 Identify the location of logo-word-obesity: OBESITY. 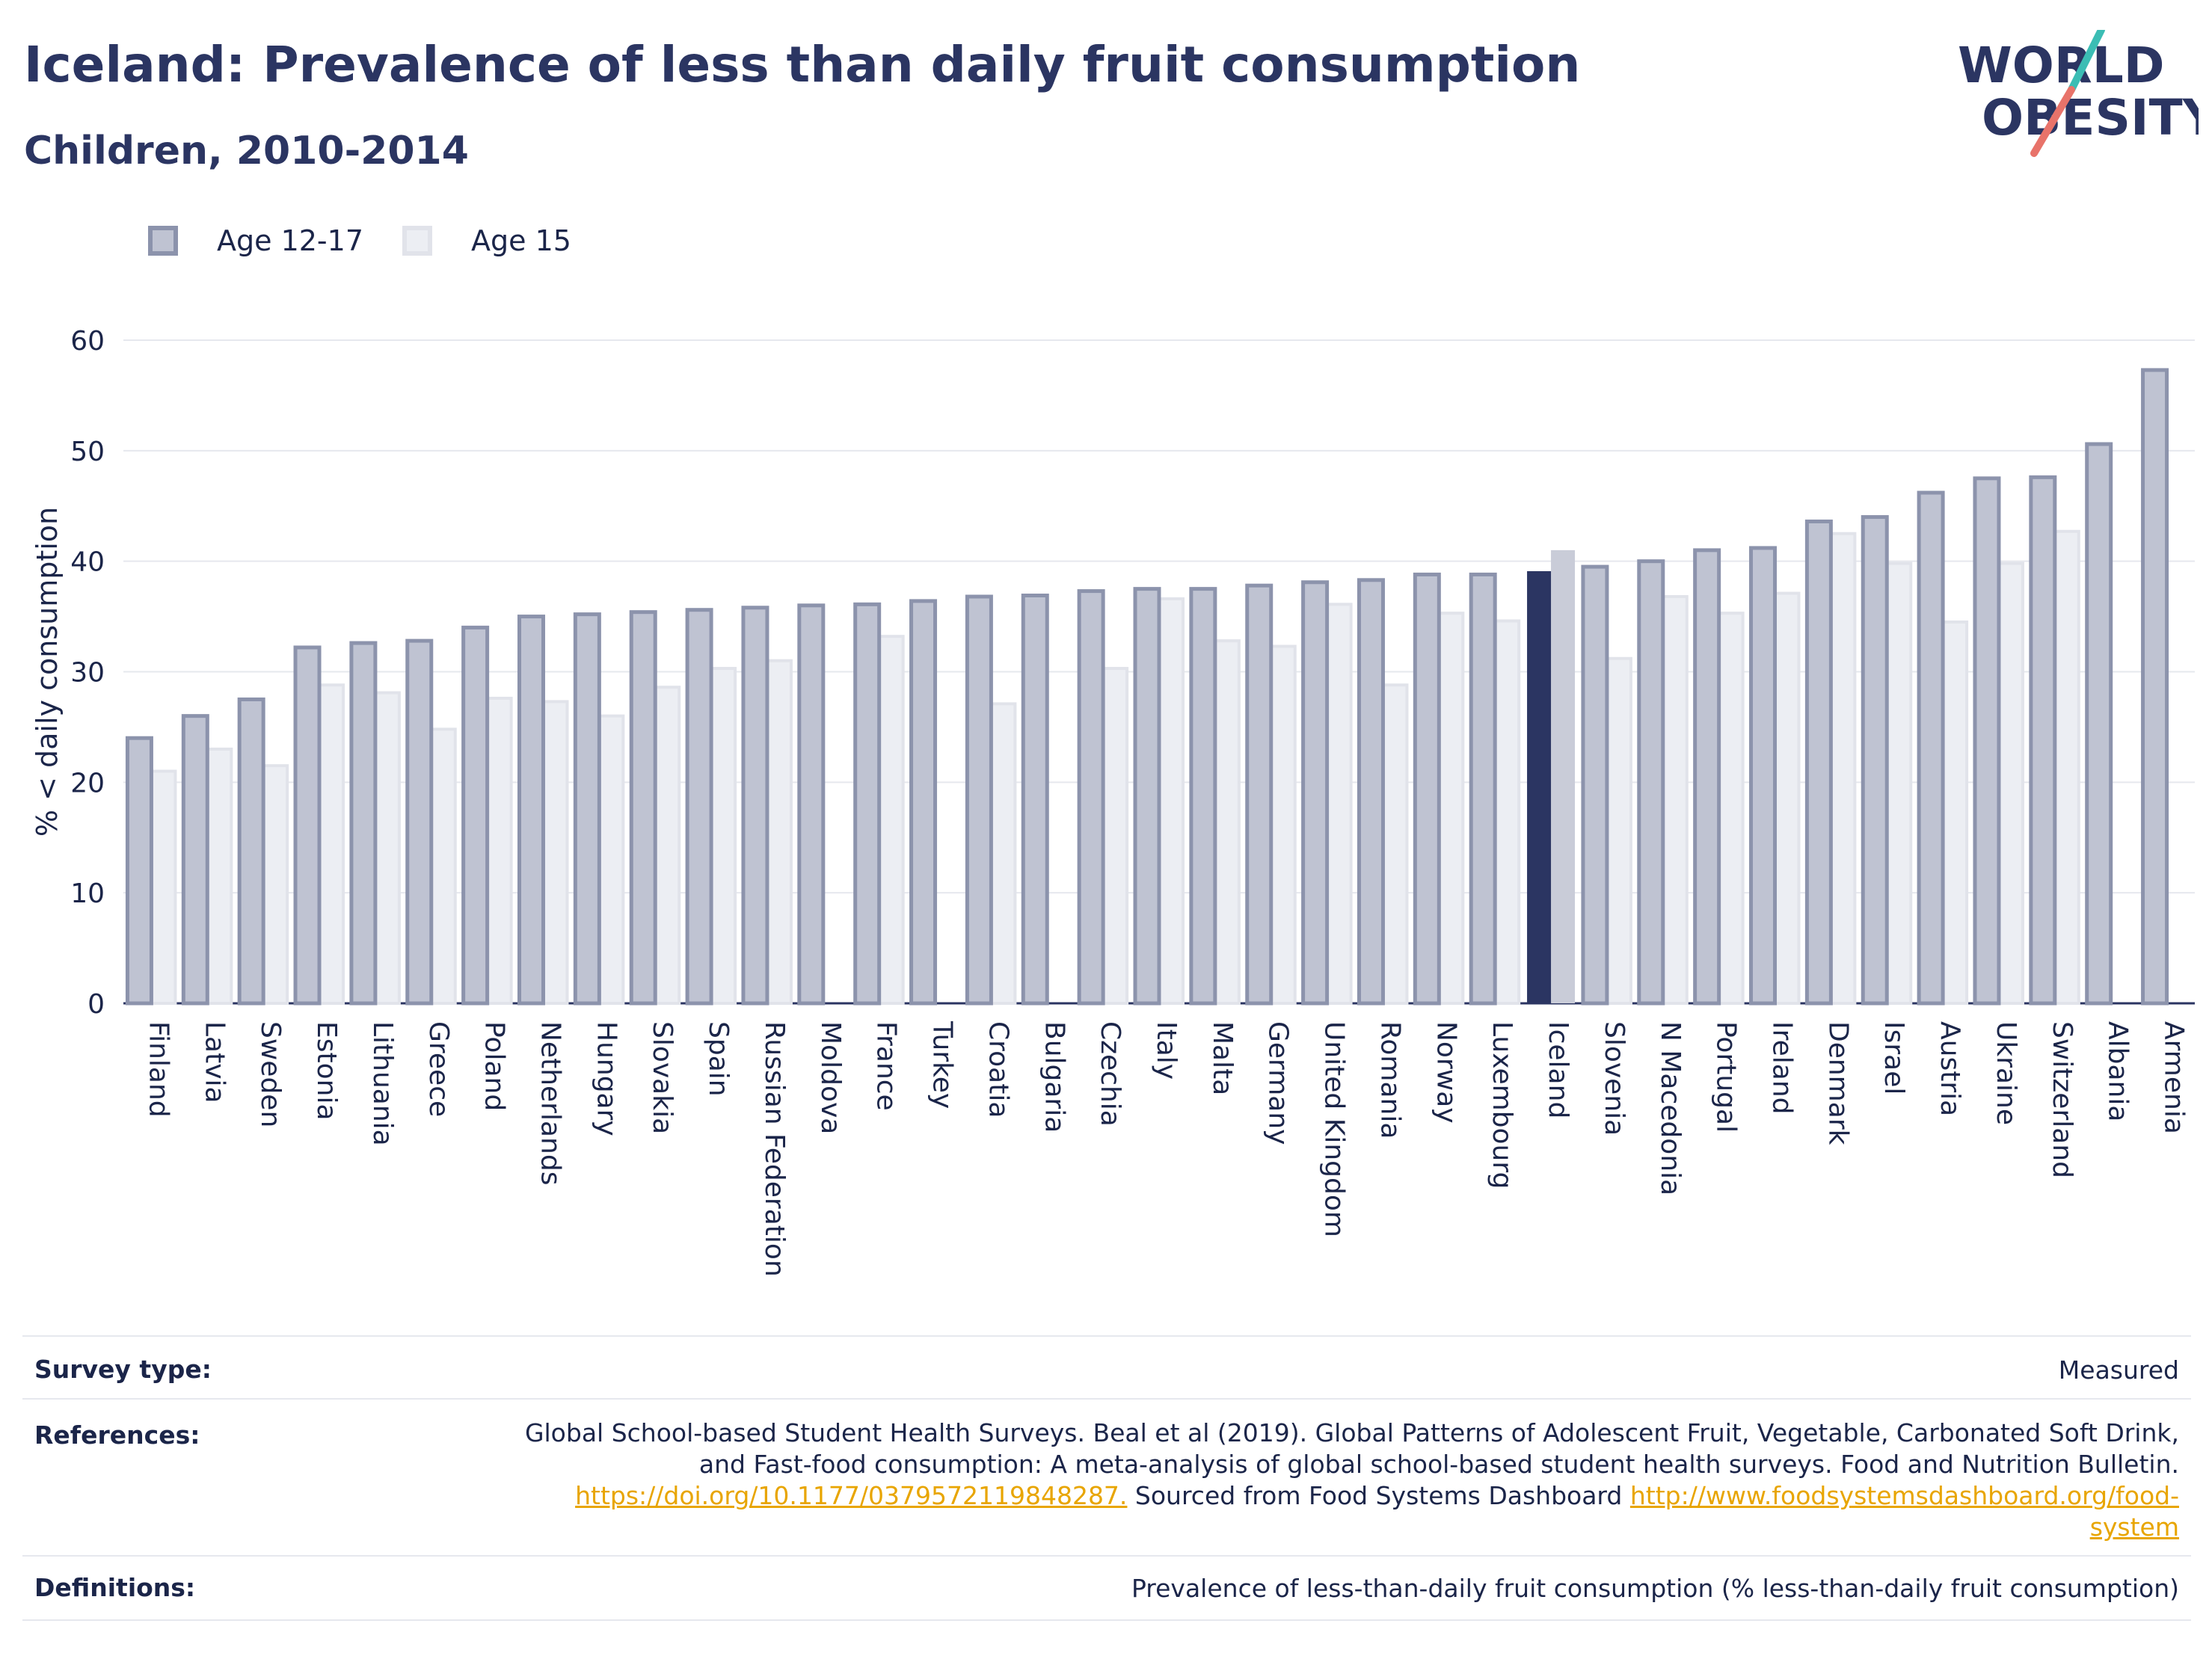
(2090, 118).